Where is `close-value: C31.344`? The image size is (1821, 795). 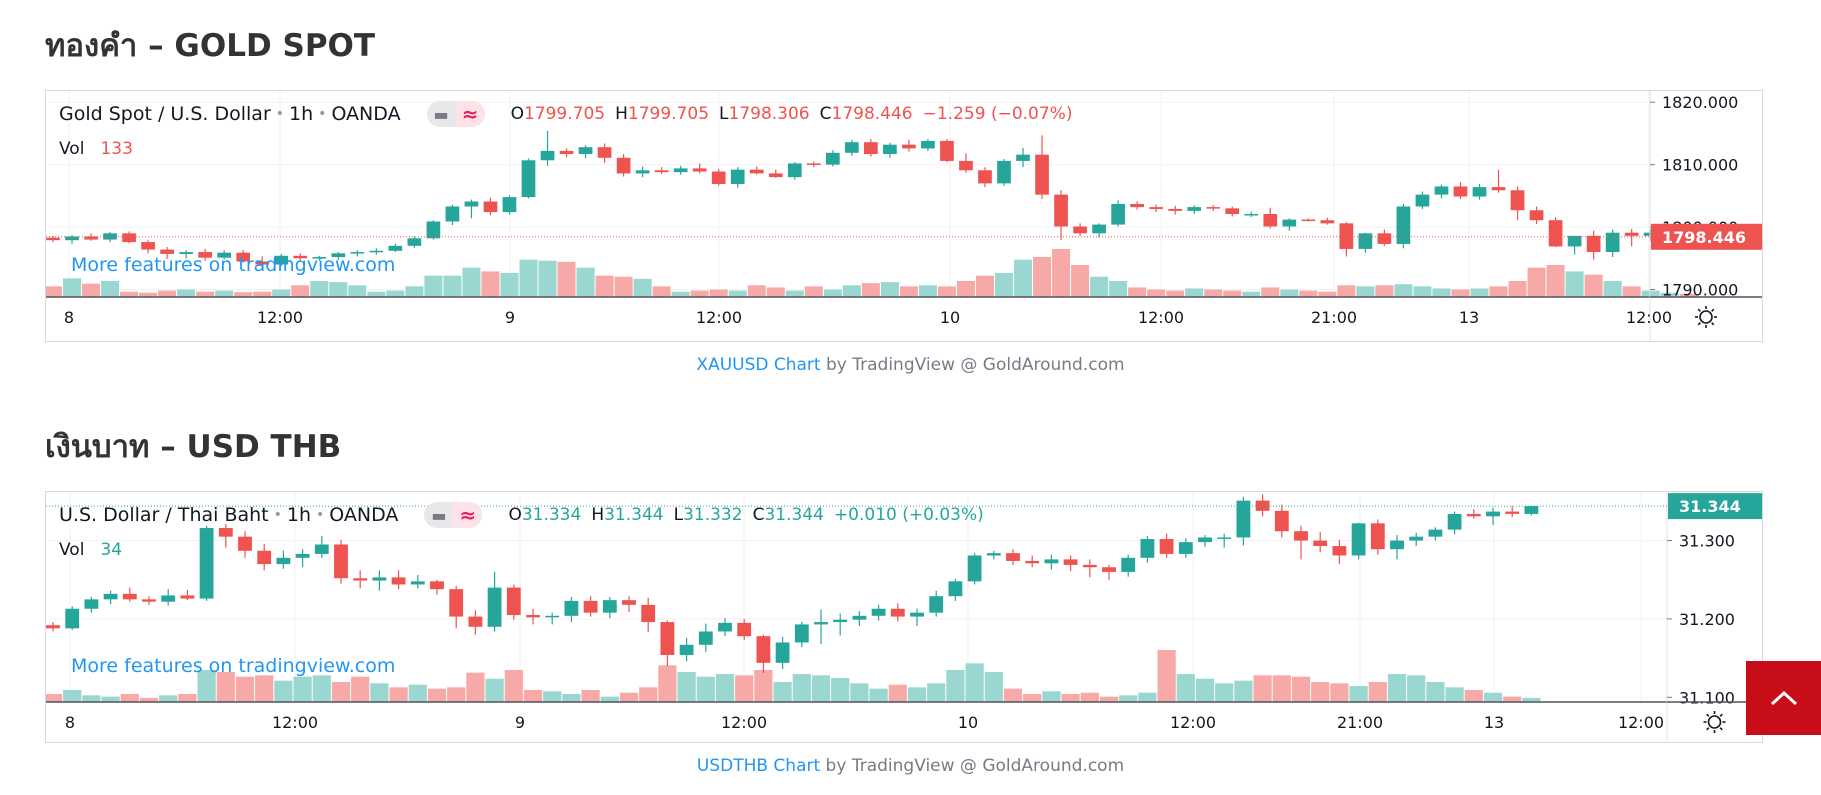
close-value: C31.344 is located at coordinates (788, 515).